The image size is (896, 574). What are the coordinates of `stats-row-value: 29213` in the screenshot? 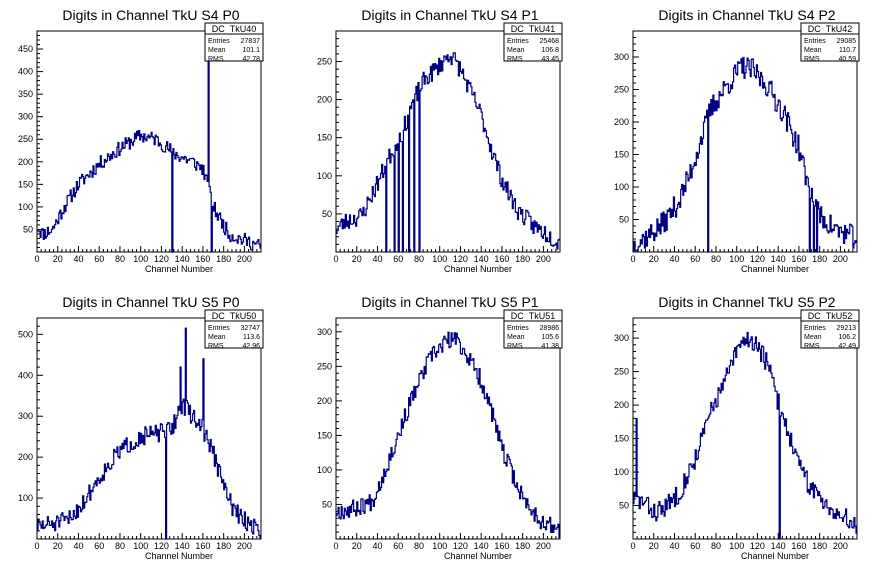 It's located at (847, 328).